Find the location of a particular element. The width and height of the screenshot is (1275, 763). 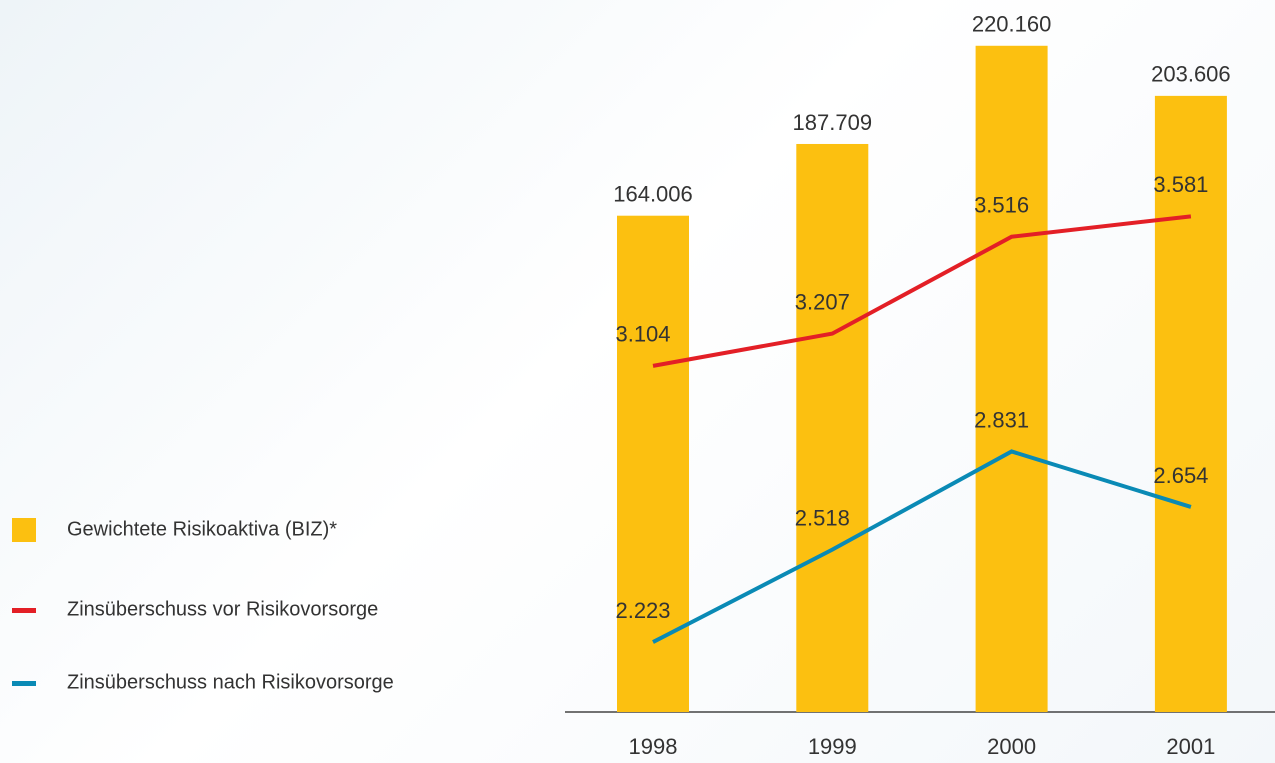

line-value-label: 2.654 is located at coordinates (1180, 475).